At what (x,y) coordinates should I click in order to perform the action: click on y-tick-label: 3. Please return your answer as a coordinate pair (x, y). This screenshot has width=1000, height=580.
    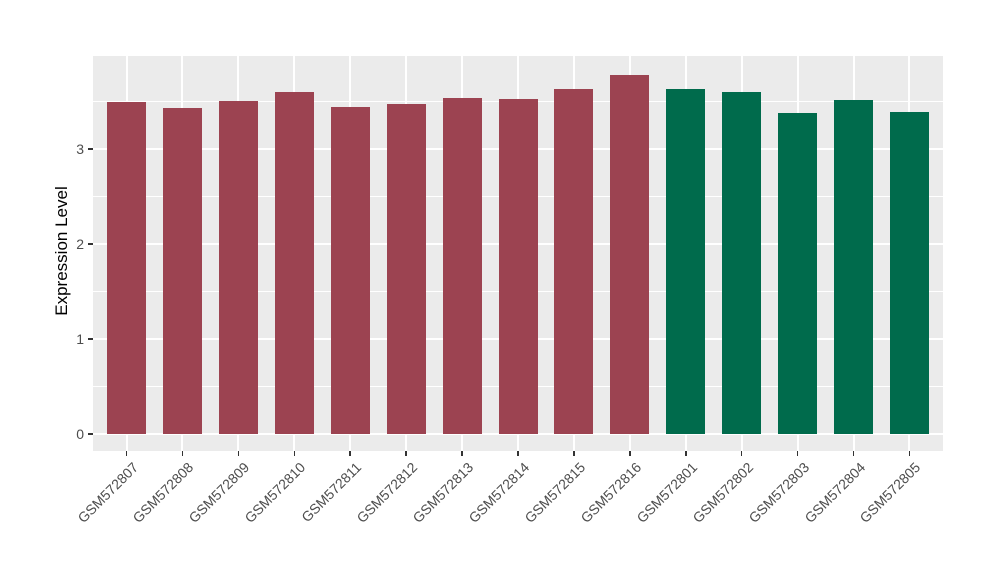
    Looking at the image, I should click on (80, 149).